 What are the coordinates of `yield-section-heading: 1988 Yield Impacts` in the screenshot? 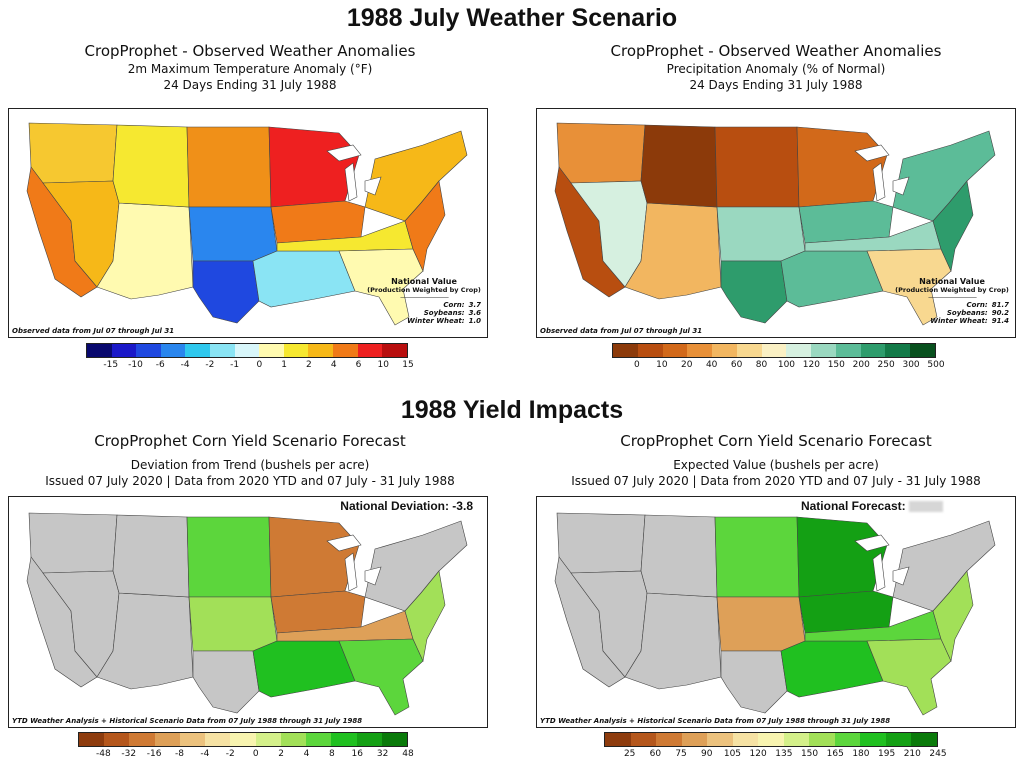 It's located at (512, 410).